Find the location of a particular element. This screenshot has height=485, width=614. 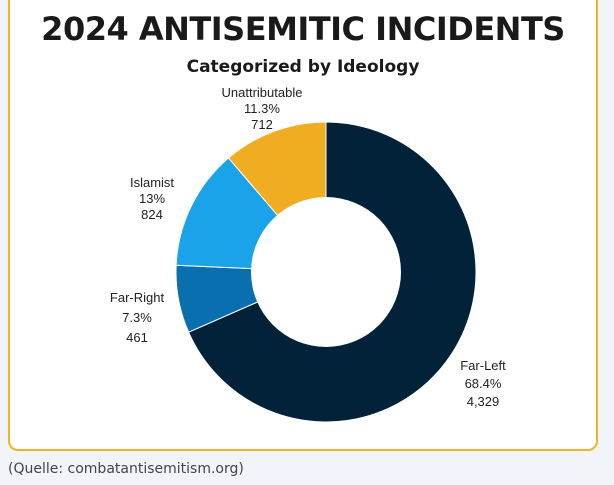

donut-hole is located at coordinates (326, 272).